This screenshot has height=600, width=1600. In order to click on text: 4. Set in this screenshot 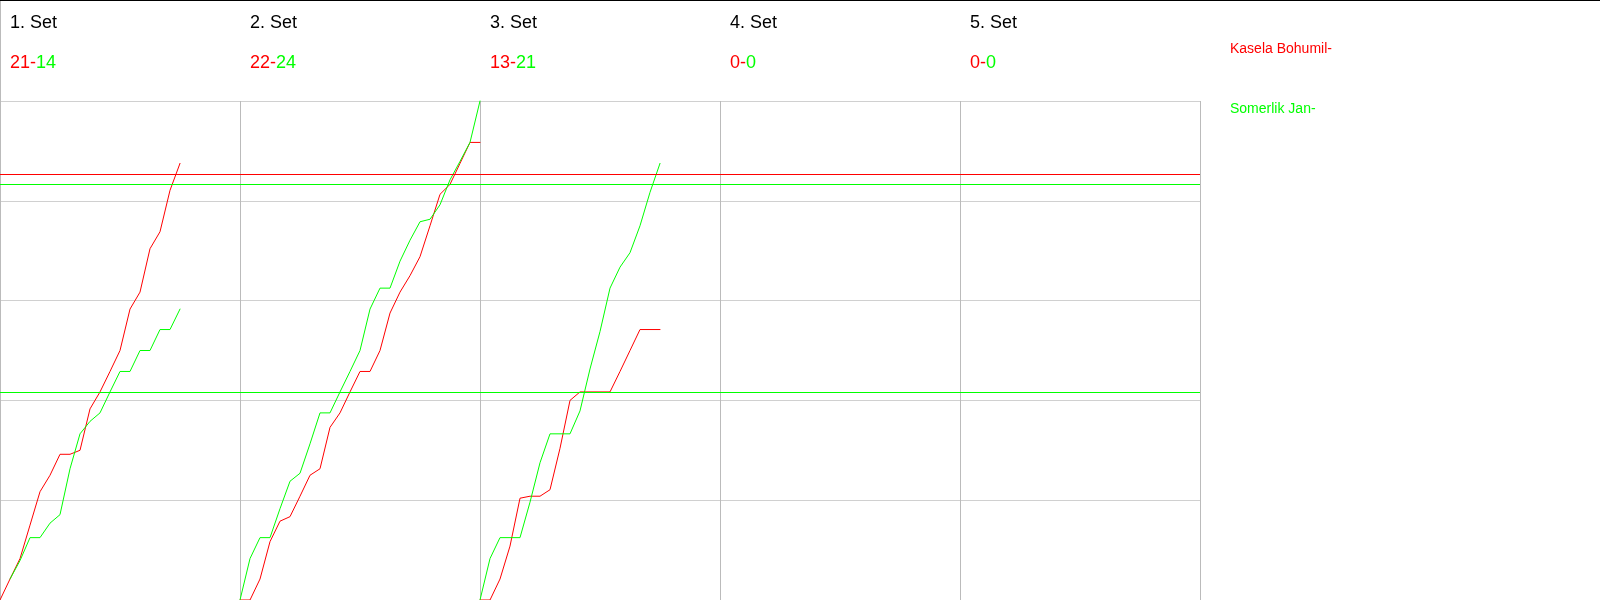, I will do `click(754, 22)`.